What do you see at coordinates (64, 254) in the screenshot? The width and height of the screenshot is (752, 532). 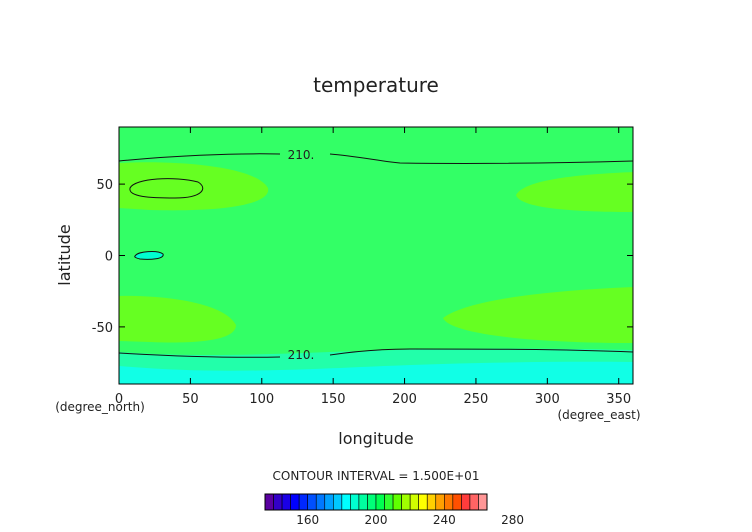 I see `y-axis-label: latitude` at bounding box center [64, 254].